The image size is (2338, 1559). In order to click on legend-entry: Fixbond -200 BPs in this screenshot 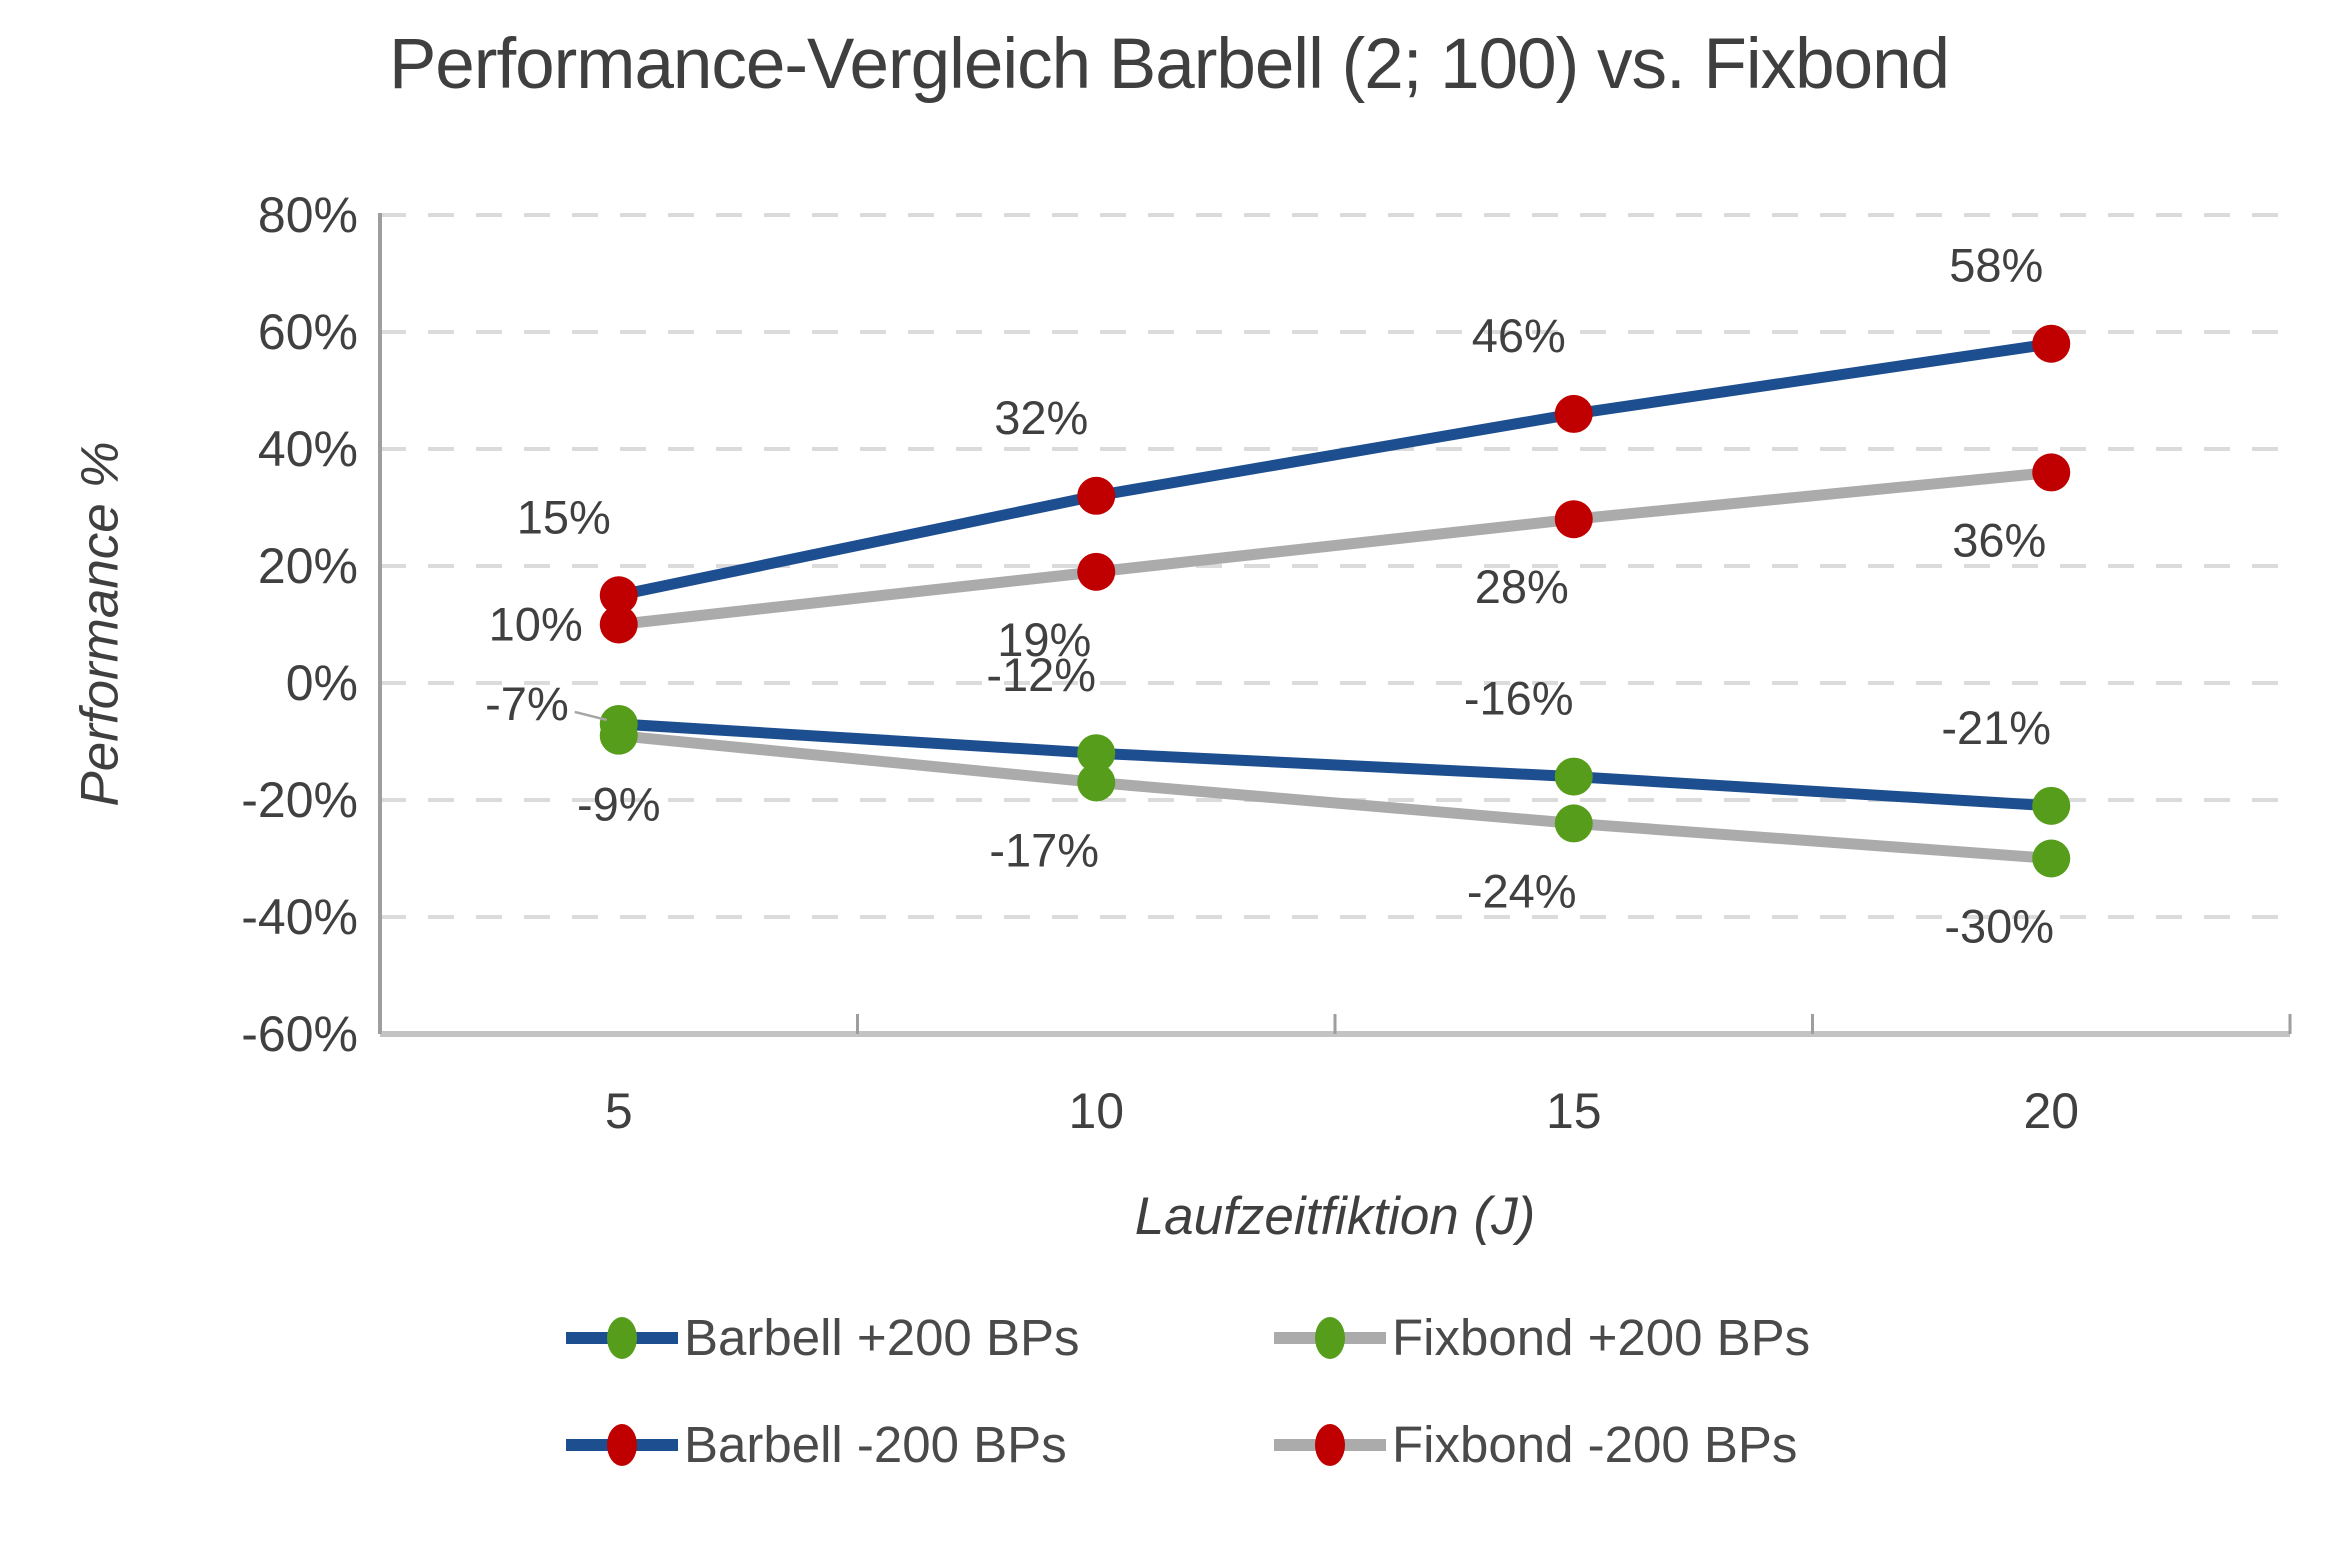, I will do `click(1608, 1444)`.